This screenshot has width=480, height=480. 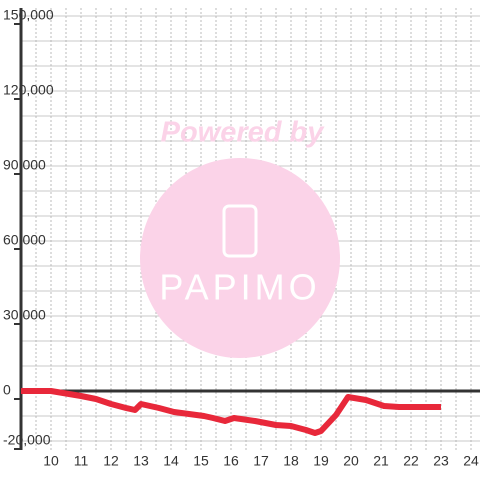 What do you see at coordinates (28, 15) in the screenshot?
I see `y-tick-label: 150,000` at bounding box center [28, 15].